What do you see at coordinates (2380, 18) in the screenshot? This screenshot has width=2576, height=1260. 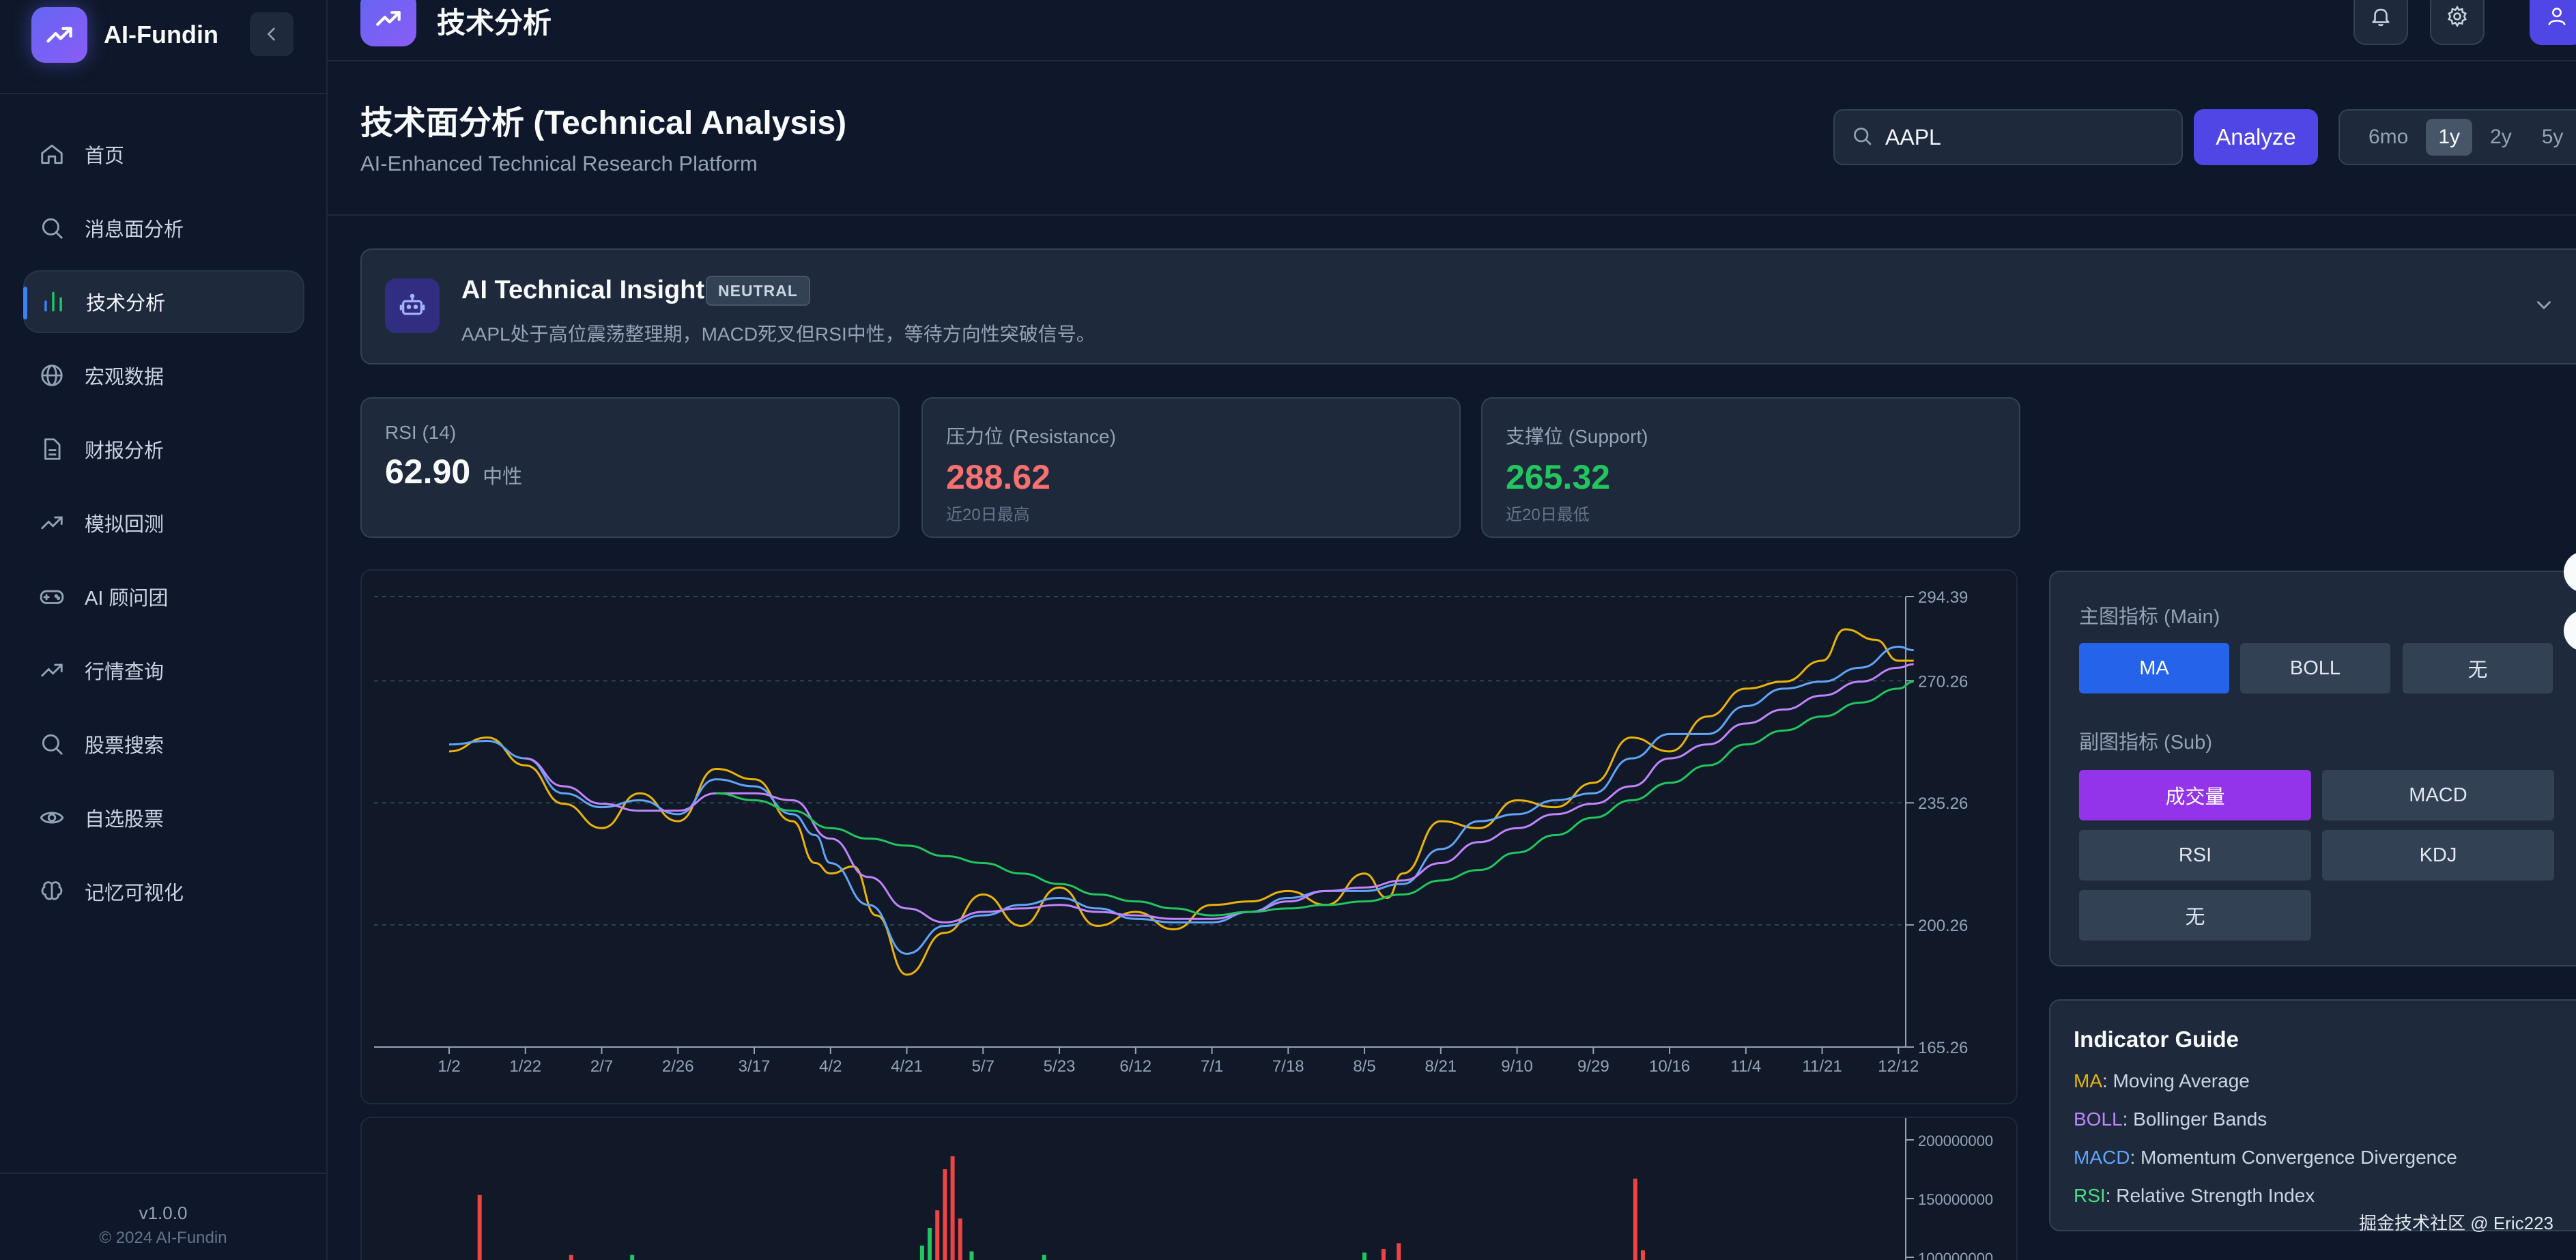 I see `bell-icon` at bounding box center [2380, 18].